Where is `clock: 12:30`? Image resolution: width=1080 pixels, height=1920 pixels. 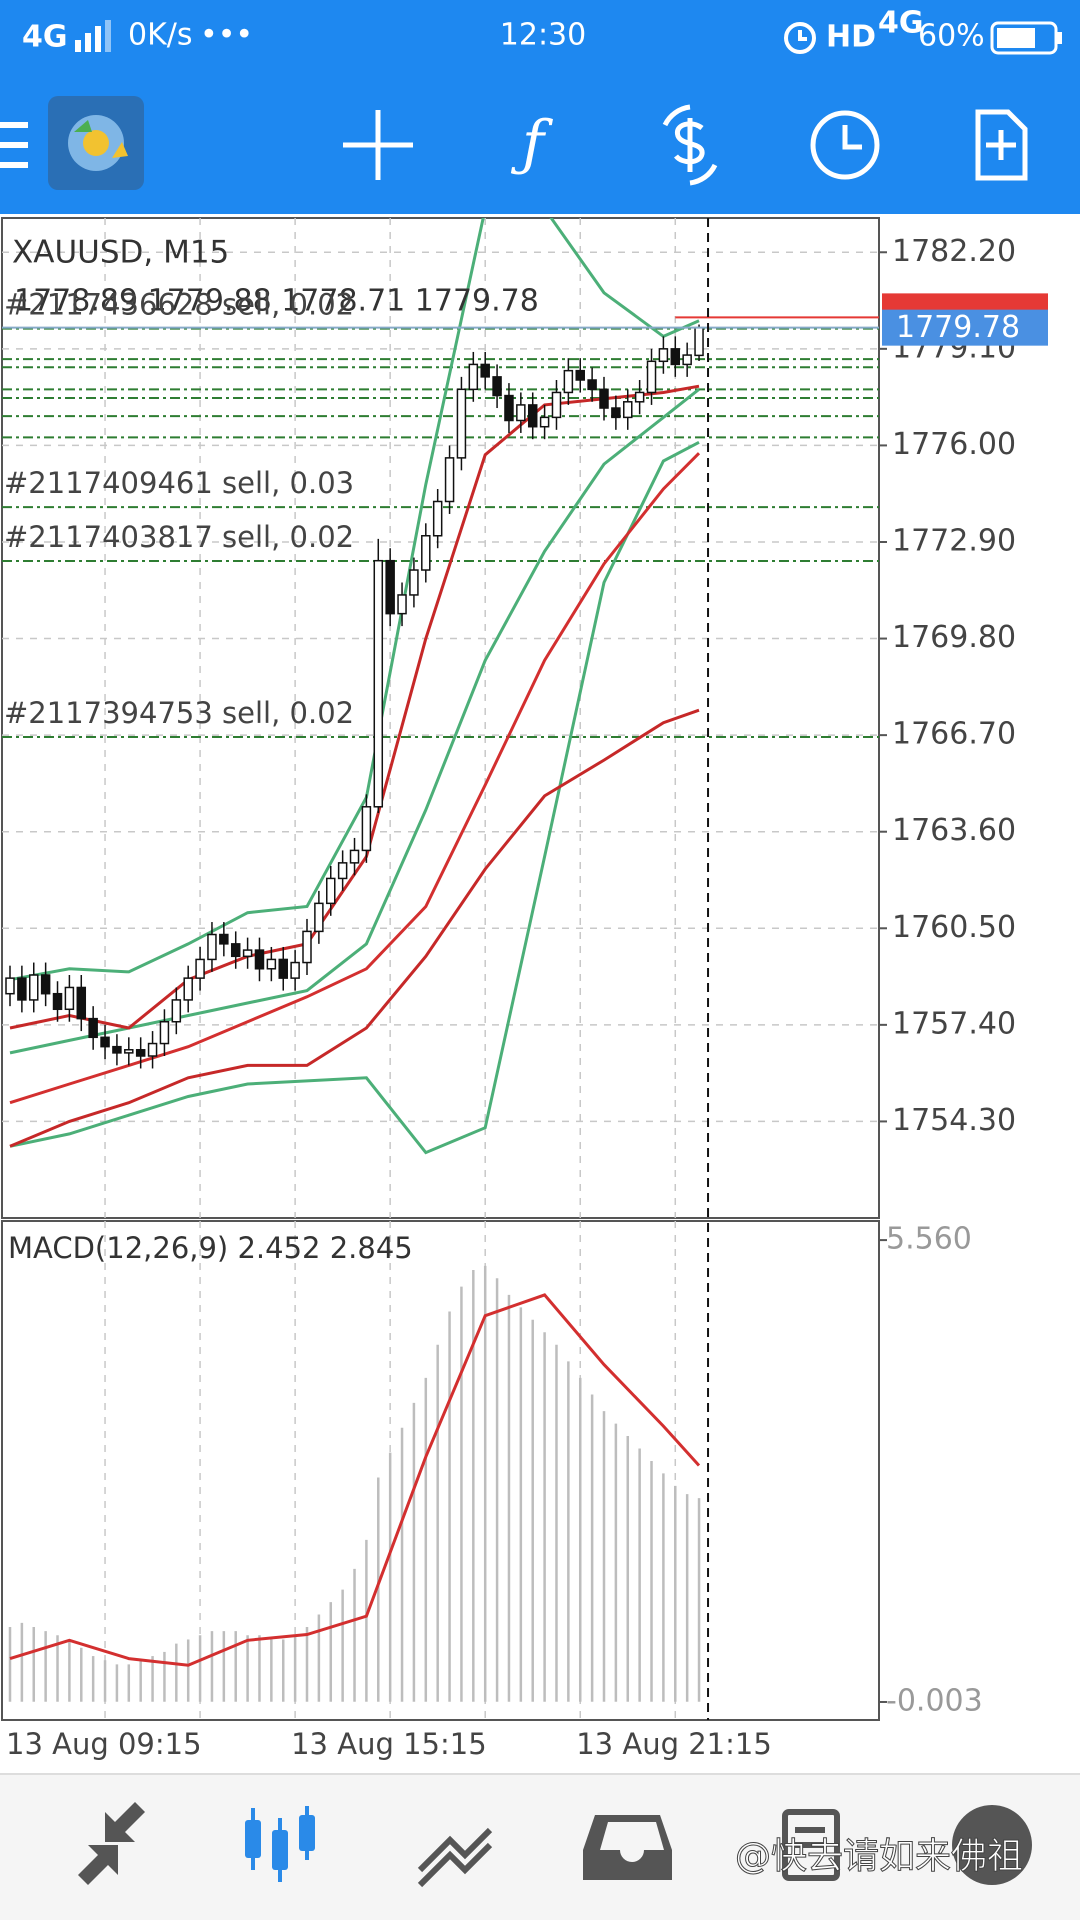
clock: 12:30 is located at coordinates (543, 35).